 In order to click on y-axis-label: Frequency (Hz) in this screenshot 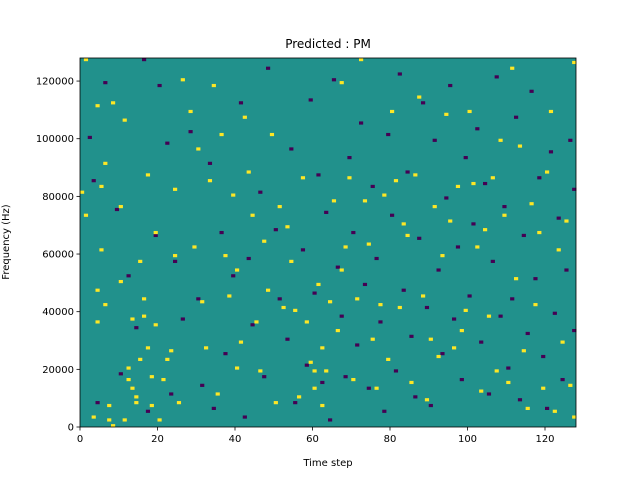, I will do `click(6, 242)`.